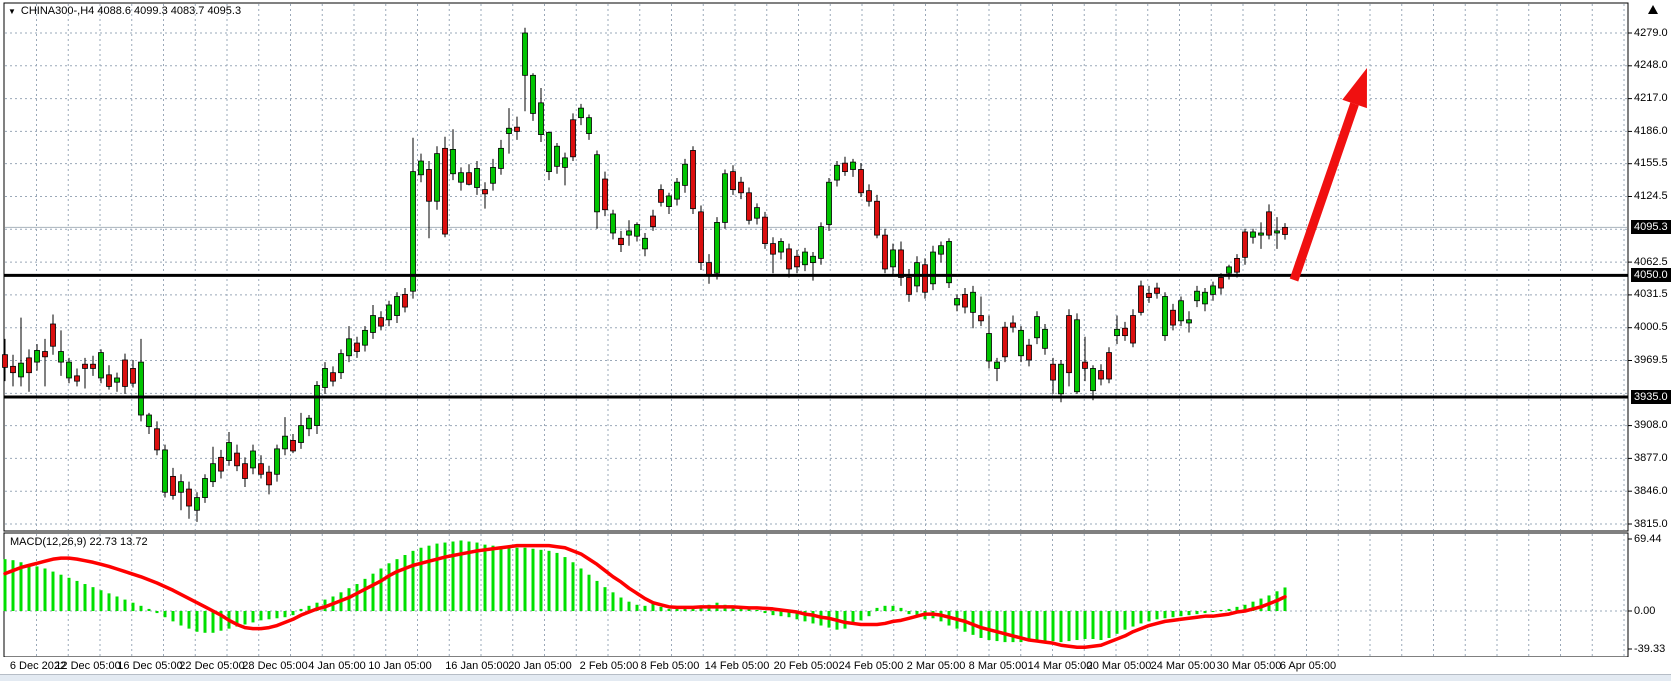  I want to click on macd-indicator-label: MACD(12,26,9) 22.73 13.72, so click(79, 542).